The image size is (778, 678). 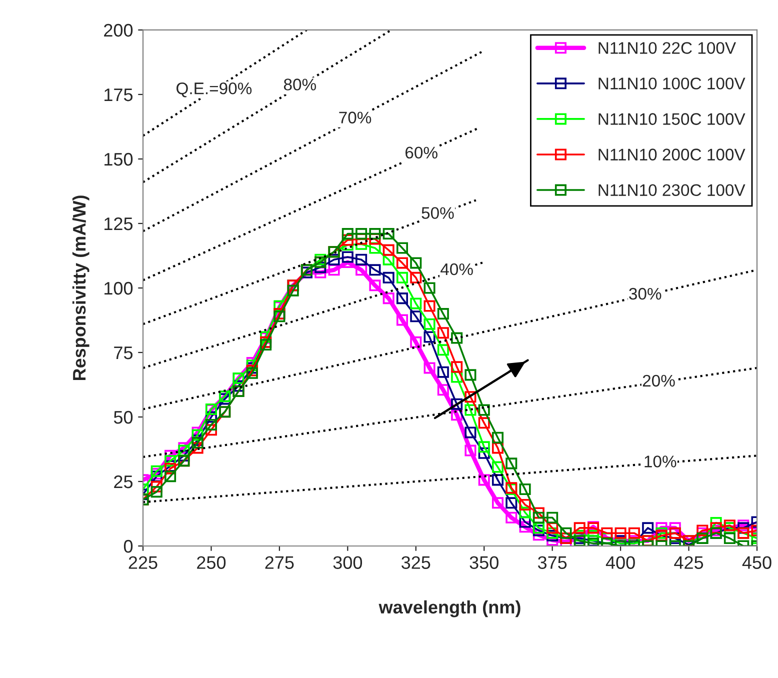 What do you see at coordinates (279, 562) in the screenshot?
I see `x-tick-label: 275` at bounding box center [279, 562].